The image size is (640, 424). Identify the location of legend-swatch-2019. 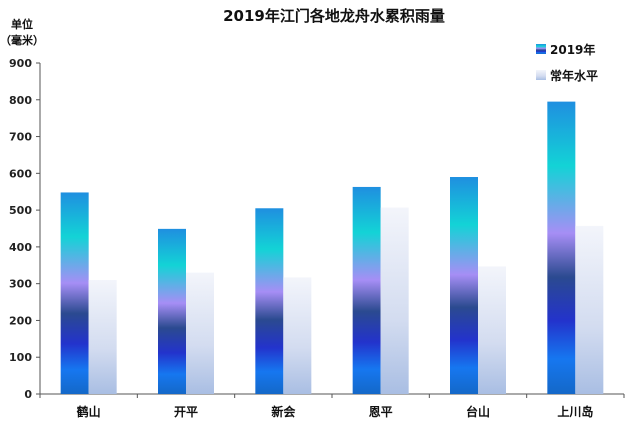
(541, 49).